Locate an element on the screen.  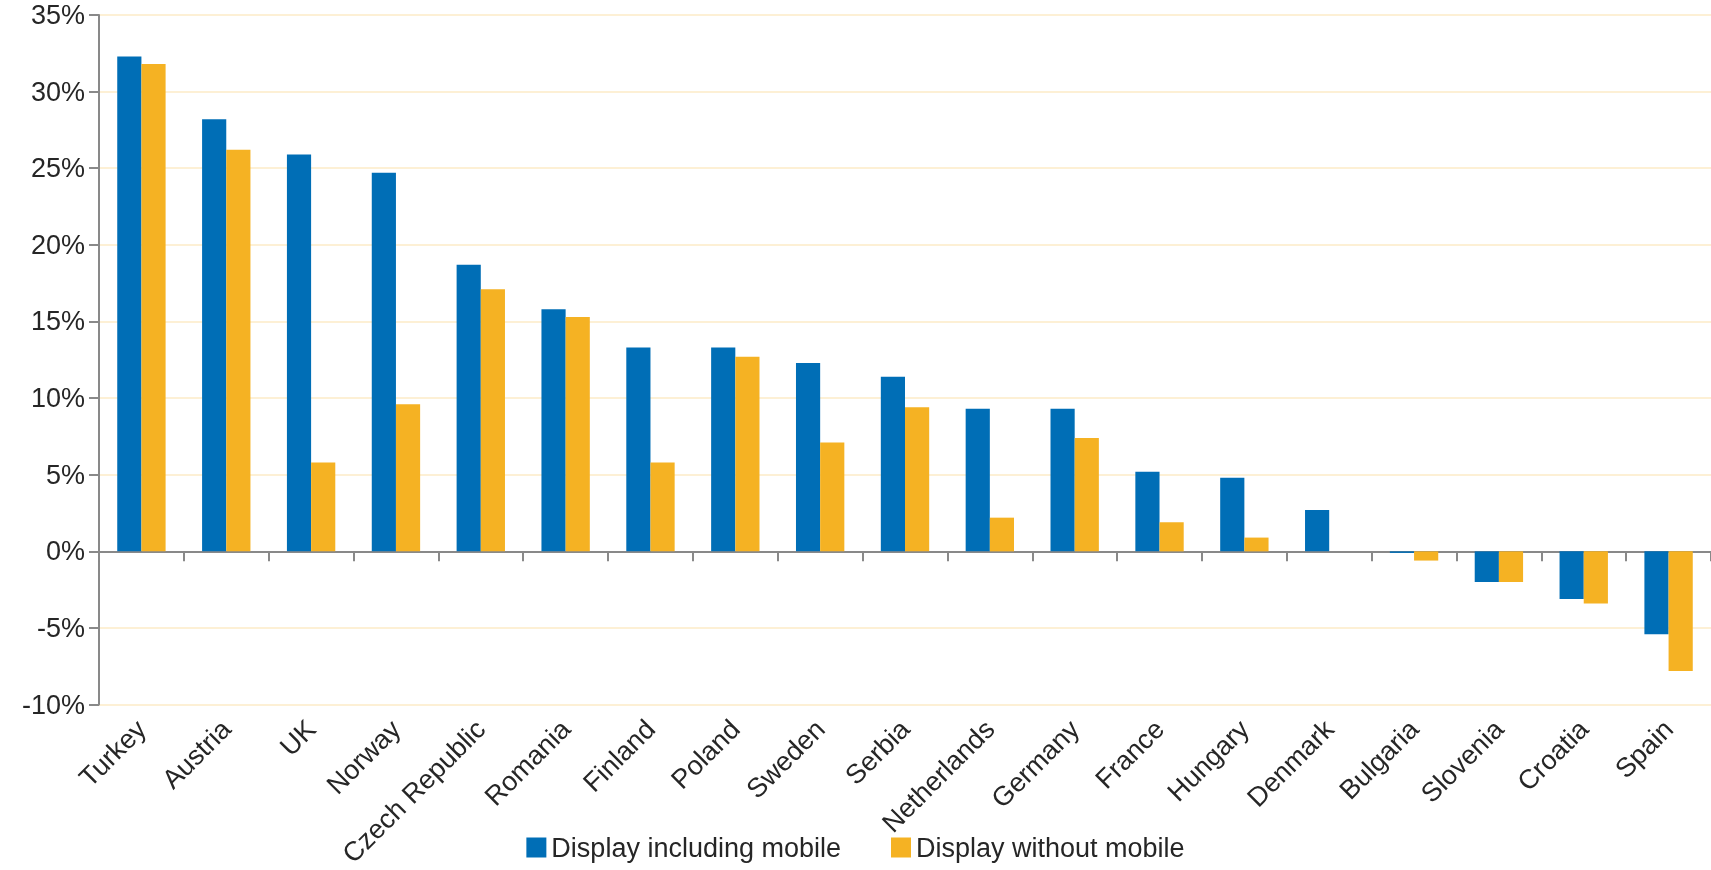
y-tick-label: 10% is located at coordinates (57, 398).